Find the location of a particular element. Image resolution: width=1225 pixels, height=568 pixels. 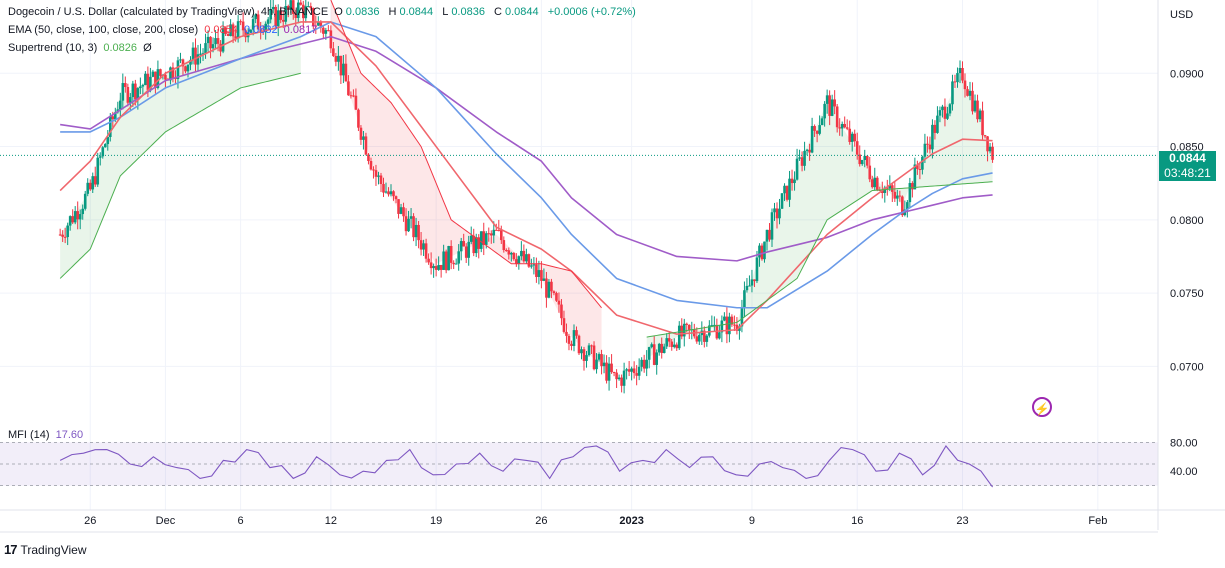

y-tick-label: 0.0700 is located at coordinates (1187, 367).